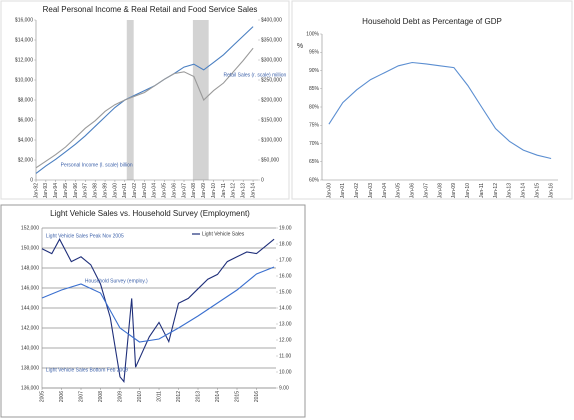 The width and height of the screenshot is (574, 420). What do you see at coordinates (271, 120) in the screenshot?
I see `y2-tick-label: $150,000` at bounding box center [271, 120].